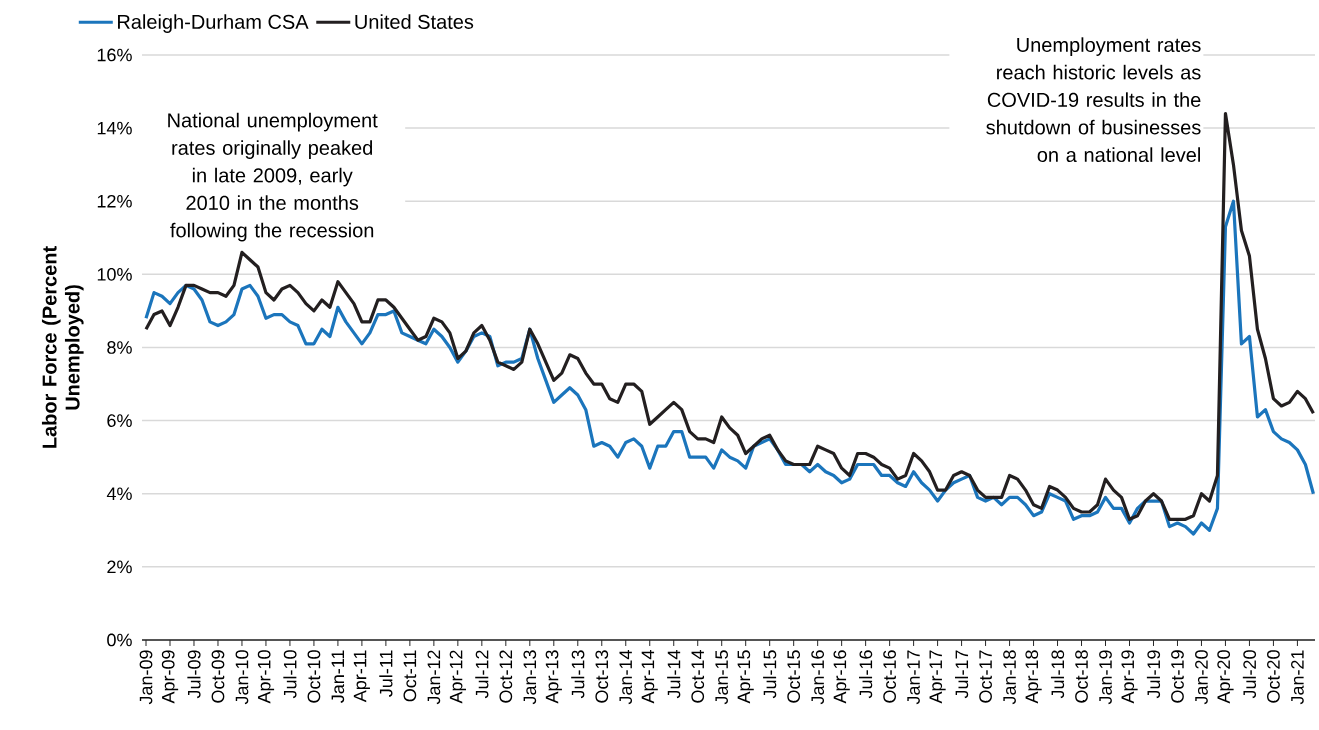 The height and width of the screenshot is (730, 1319). I want to click on legend-label: Raleigh-Durham CSA, so click(213, 23).